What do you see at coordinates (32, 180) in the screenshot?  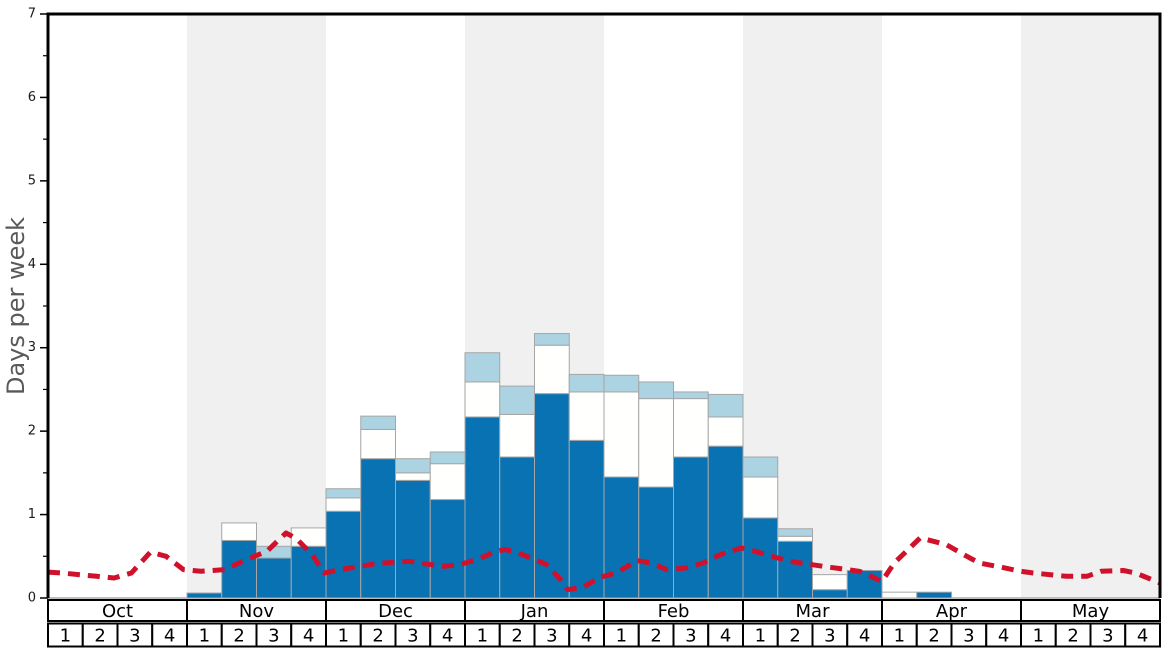 I see `y-tick-label: 5` at bounding box center [32, 180].